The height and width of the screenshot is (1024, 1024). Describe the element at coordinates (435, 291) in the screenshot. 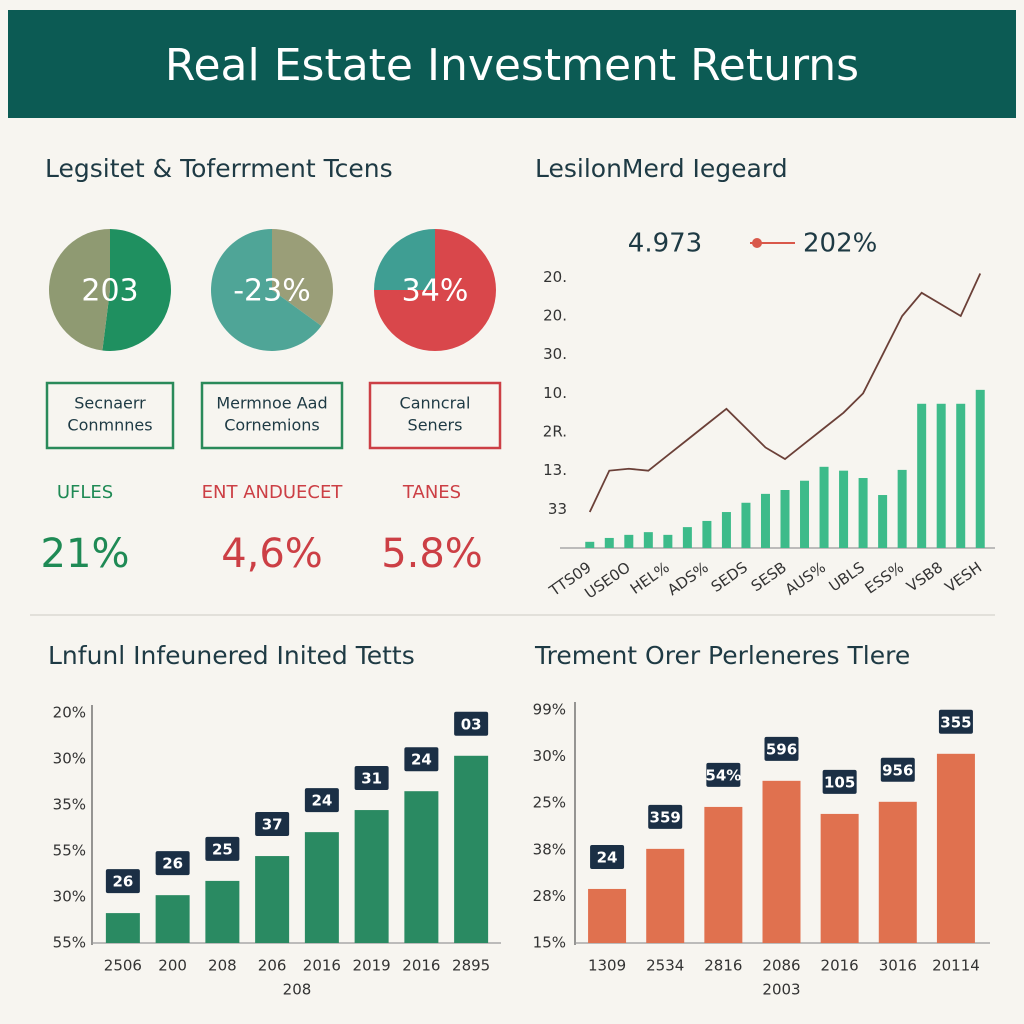

I see `pie-label: 34%` at that location.